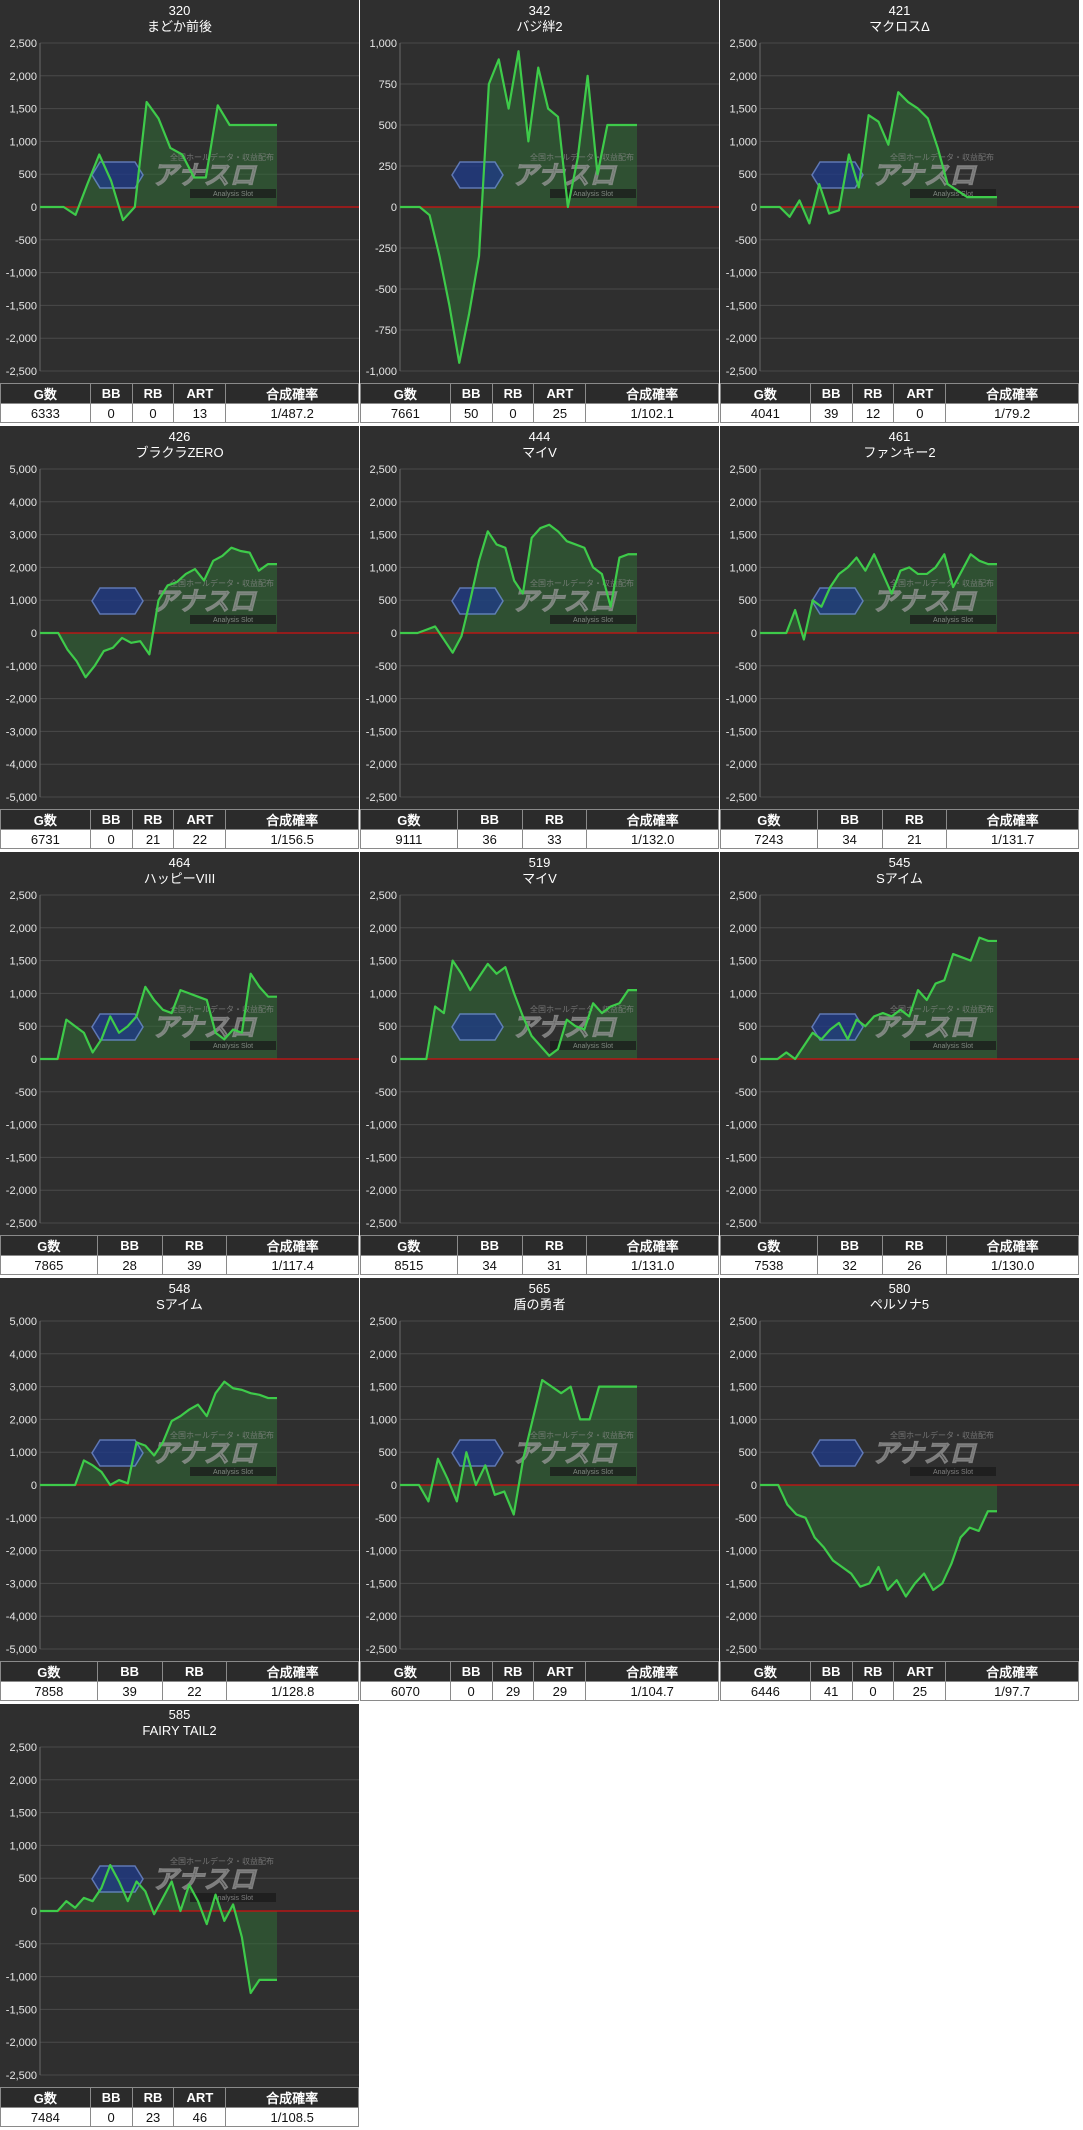 This screenshot has height=2130, width=1083. Describe the element at coordinates (769, 839) in the screenshot. I see `stats-value-g: 7243` at that location.